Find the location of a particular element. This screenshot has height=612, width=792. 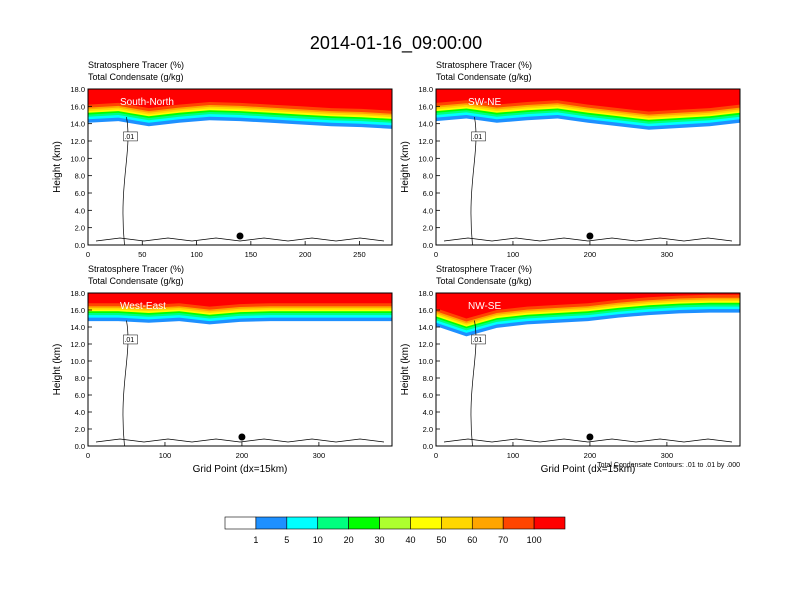

x-tick-label: 150 is located at coordinates (251, 254).